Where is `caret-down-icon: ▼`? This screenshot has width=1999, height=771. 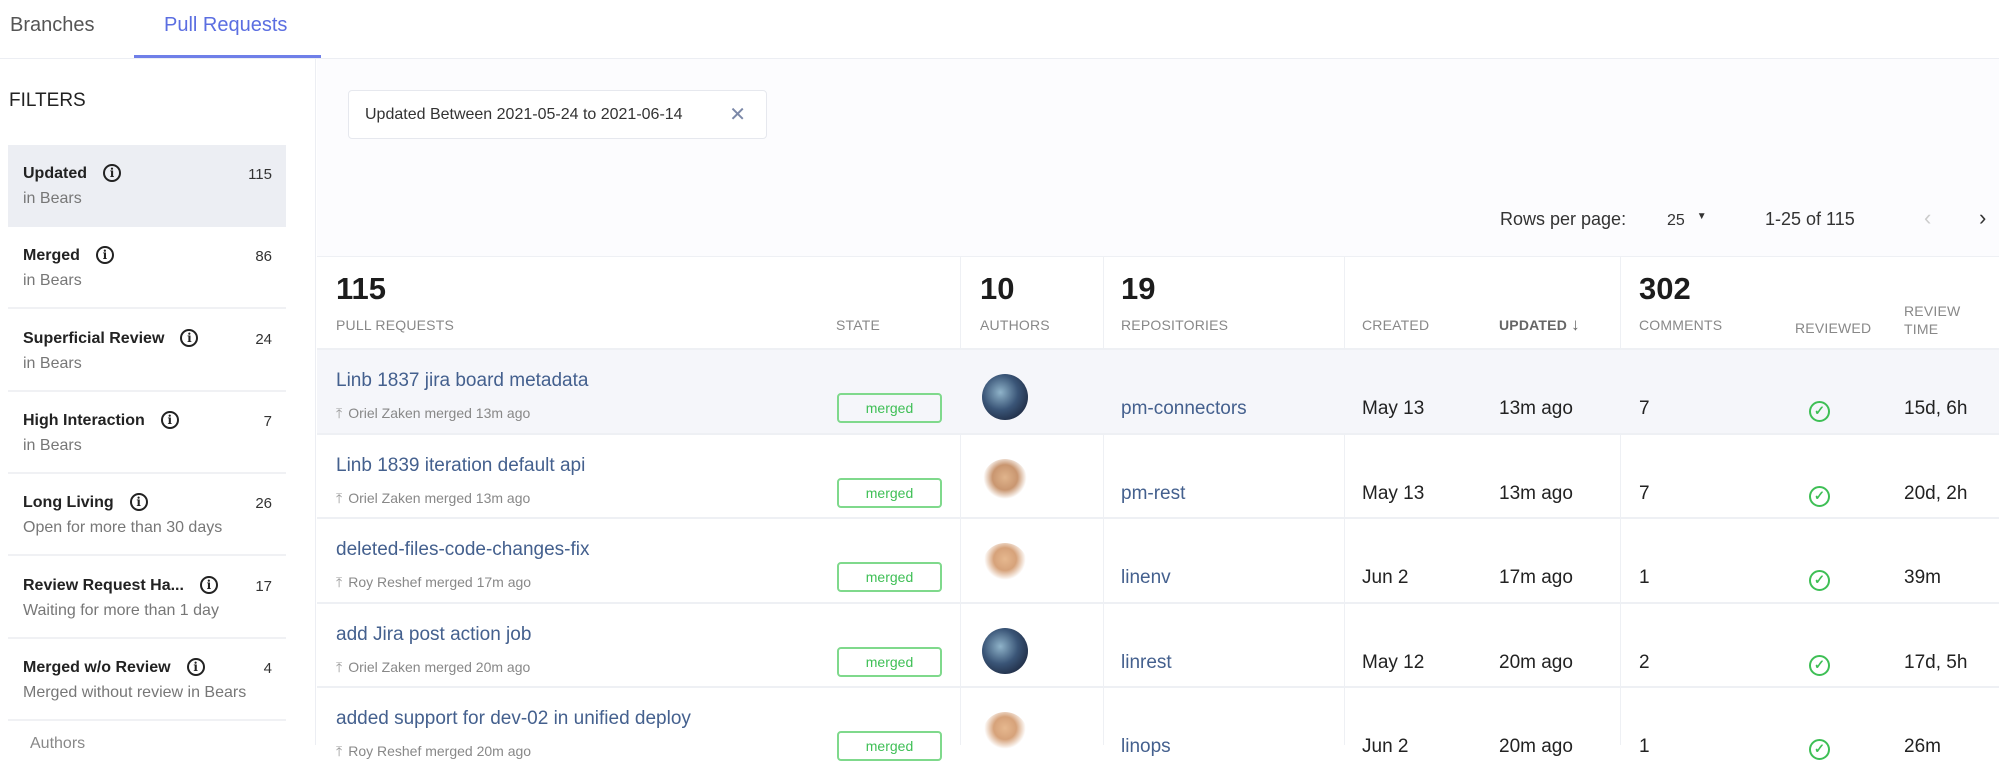
caret-down-icon: ▼ is located at coordinates (1701, 216).